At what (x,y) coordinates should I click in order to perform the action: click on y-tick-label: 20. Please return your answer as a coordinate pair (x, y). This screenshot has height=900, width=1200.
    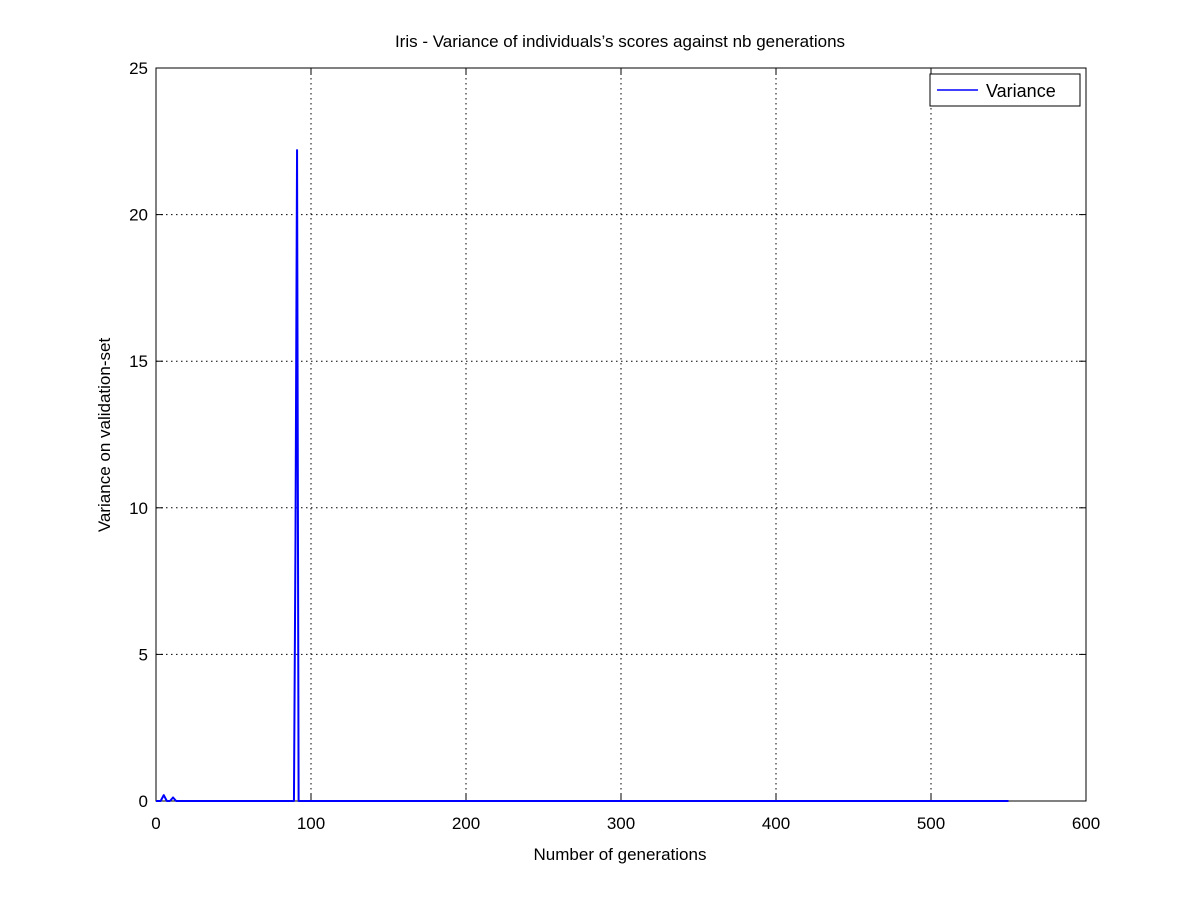
    Looking at the image, I should click on (138, 215).